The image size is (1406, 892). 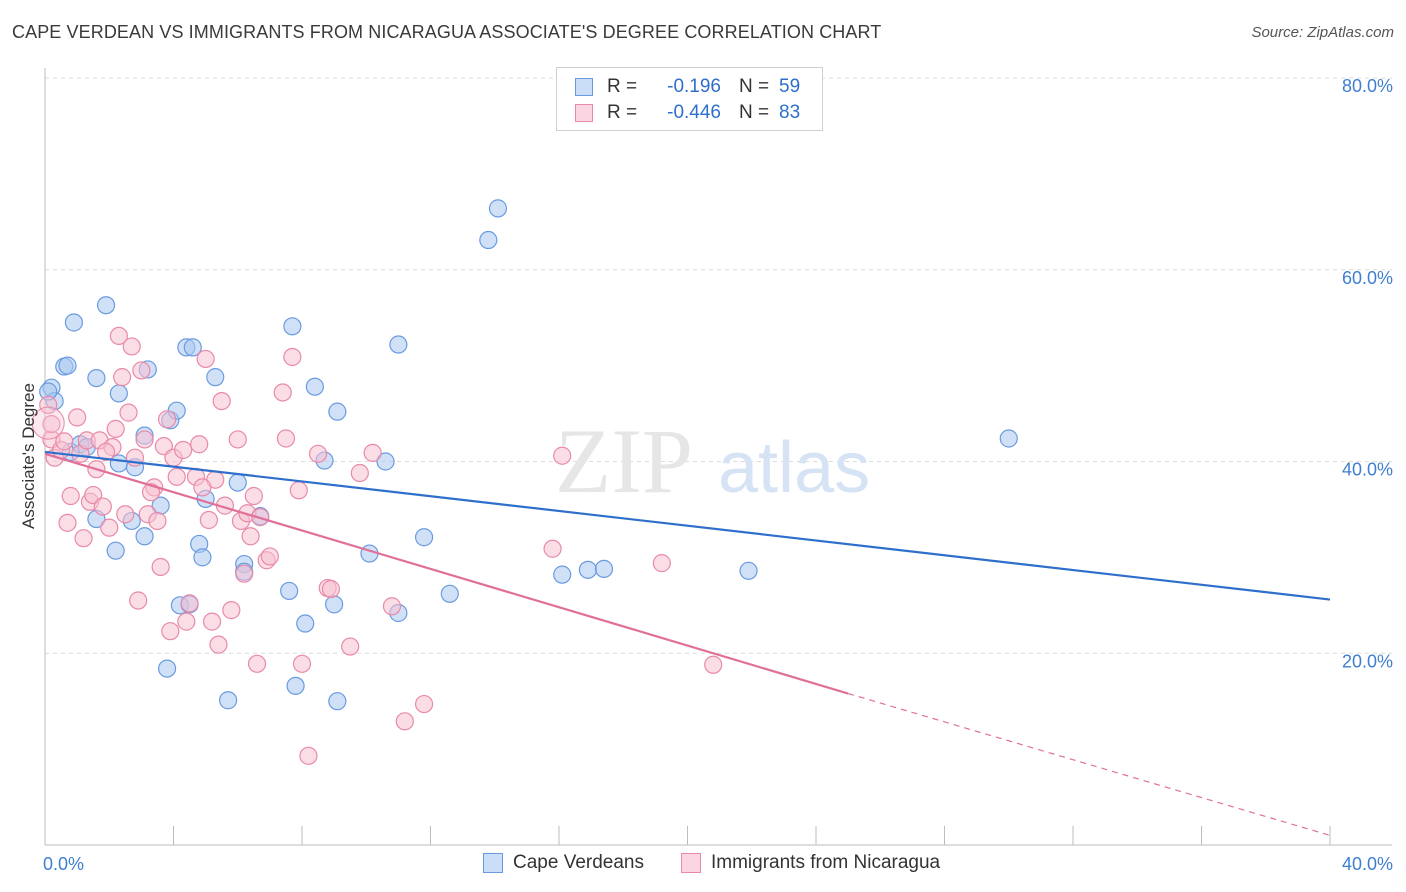 I want to click on stats-legend: R = -0.196 N = 59 R = -0.446 N = 83, so click(x=689, y=99).